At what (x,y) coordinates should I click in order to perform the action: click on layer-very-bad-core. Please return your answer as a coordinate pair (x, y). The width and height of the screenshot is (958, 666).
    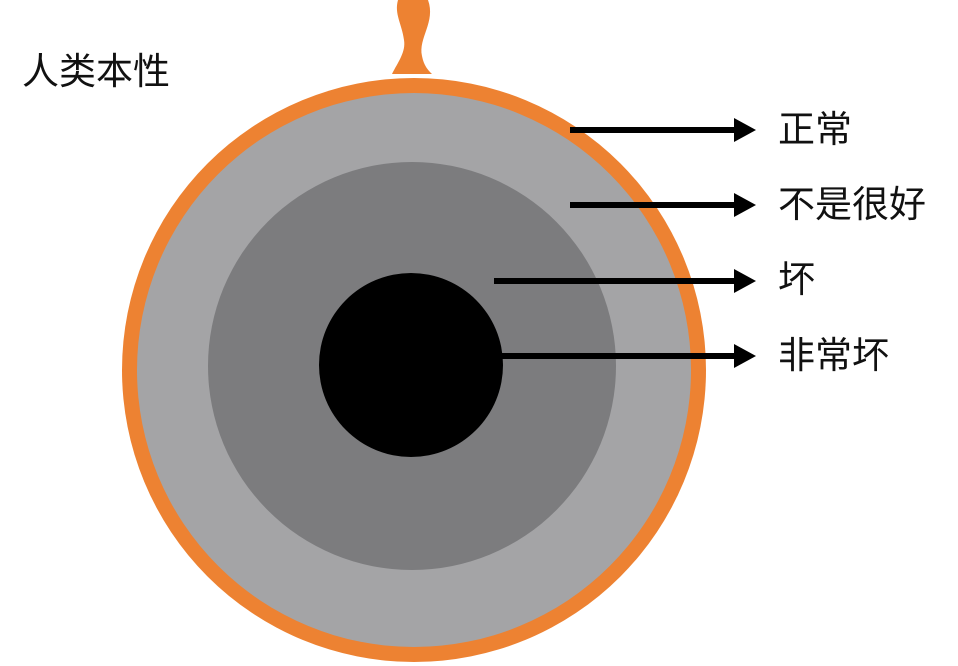
    Looking at the image, I should click on (411, 365).